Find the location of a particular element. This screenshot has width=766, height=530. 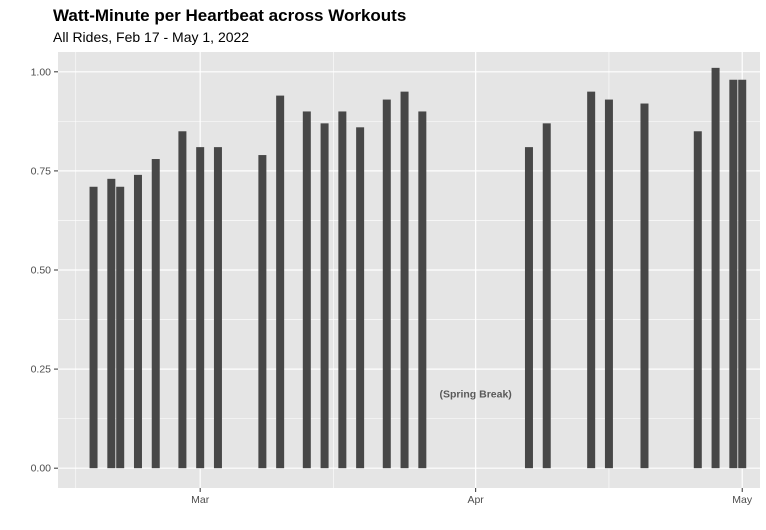

x-tick-label: May is located at coordinates (742, 500).